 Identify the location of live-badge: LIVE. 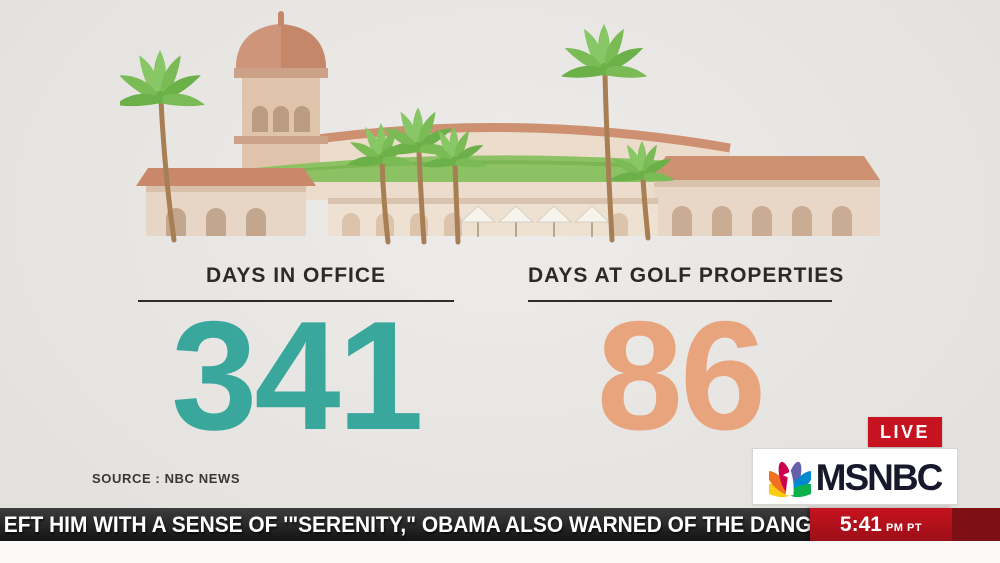
(905, 432).